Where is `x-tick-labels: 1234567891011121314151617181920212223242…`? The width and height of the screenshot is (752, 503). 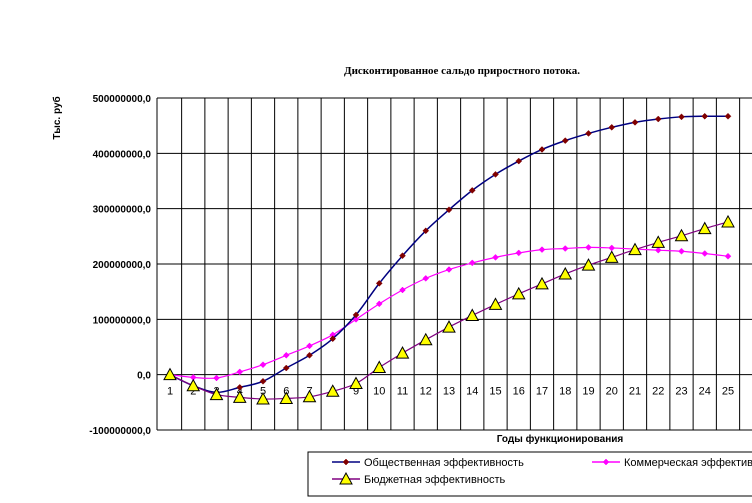
x-tick-labels: 1234567891011121314151617181920212223242… is located at coordinates (450, 392).